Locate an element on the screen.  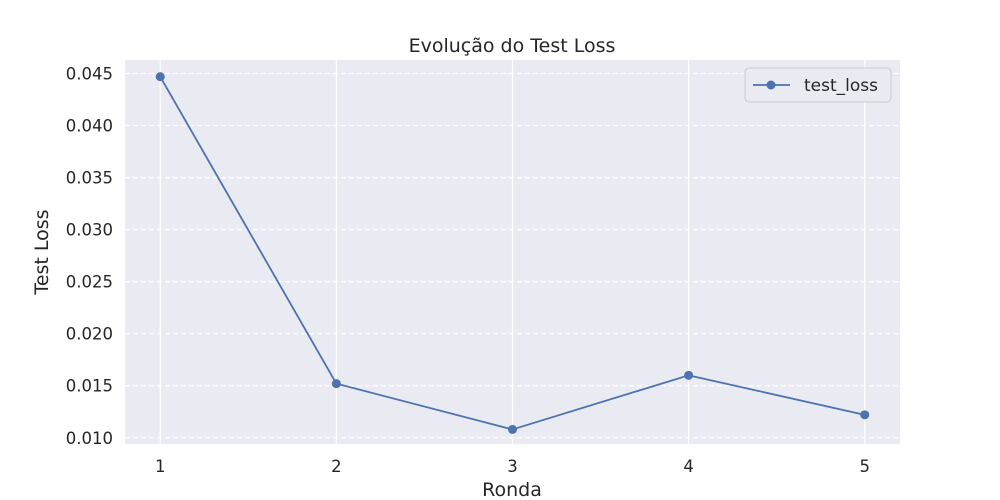
y-tick-label: 0.045 is located at coordinates (89, 74).